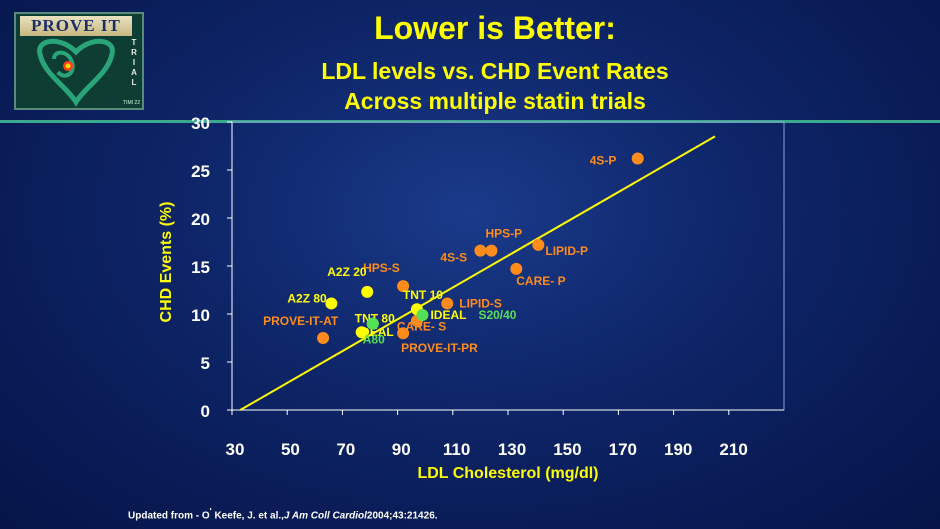 This screenshot has width=940, height=529. What do you see at coordinates (453, 258) in the screenshot?
I see `data-label: 4S-S` at bounding box center [453, 258].